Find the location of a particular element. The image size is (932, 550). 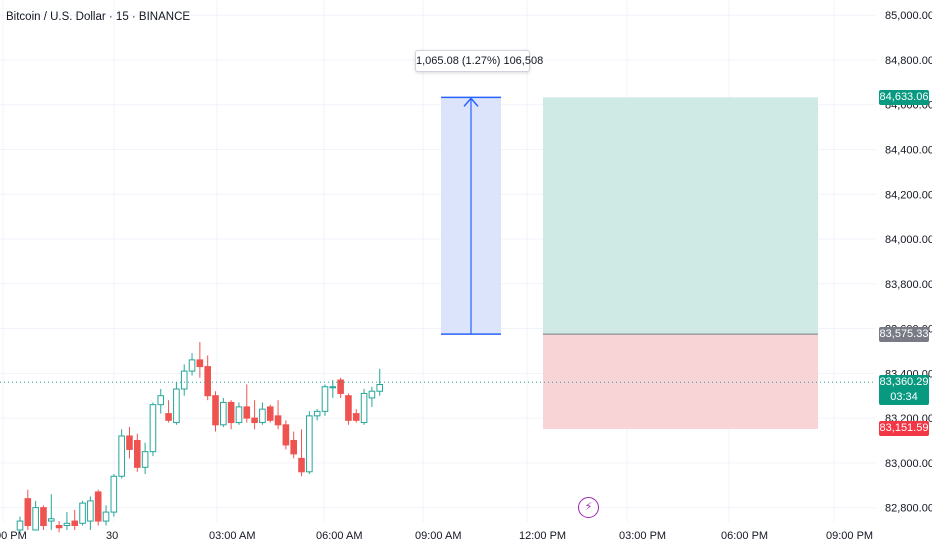

price-tick-label: 84,400.00 is located at coordinates (908, 150).